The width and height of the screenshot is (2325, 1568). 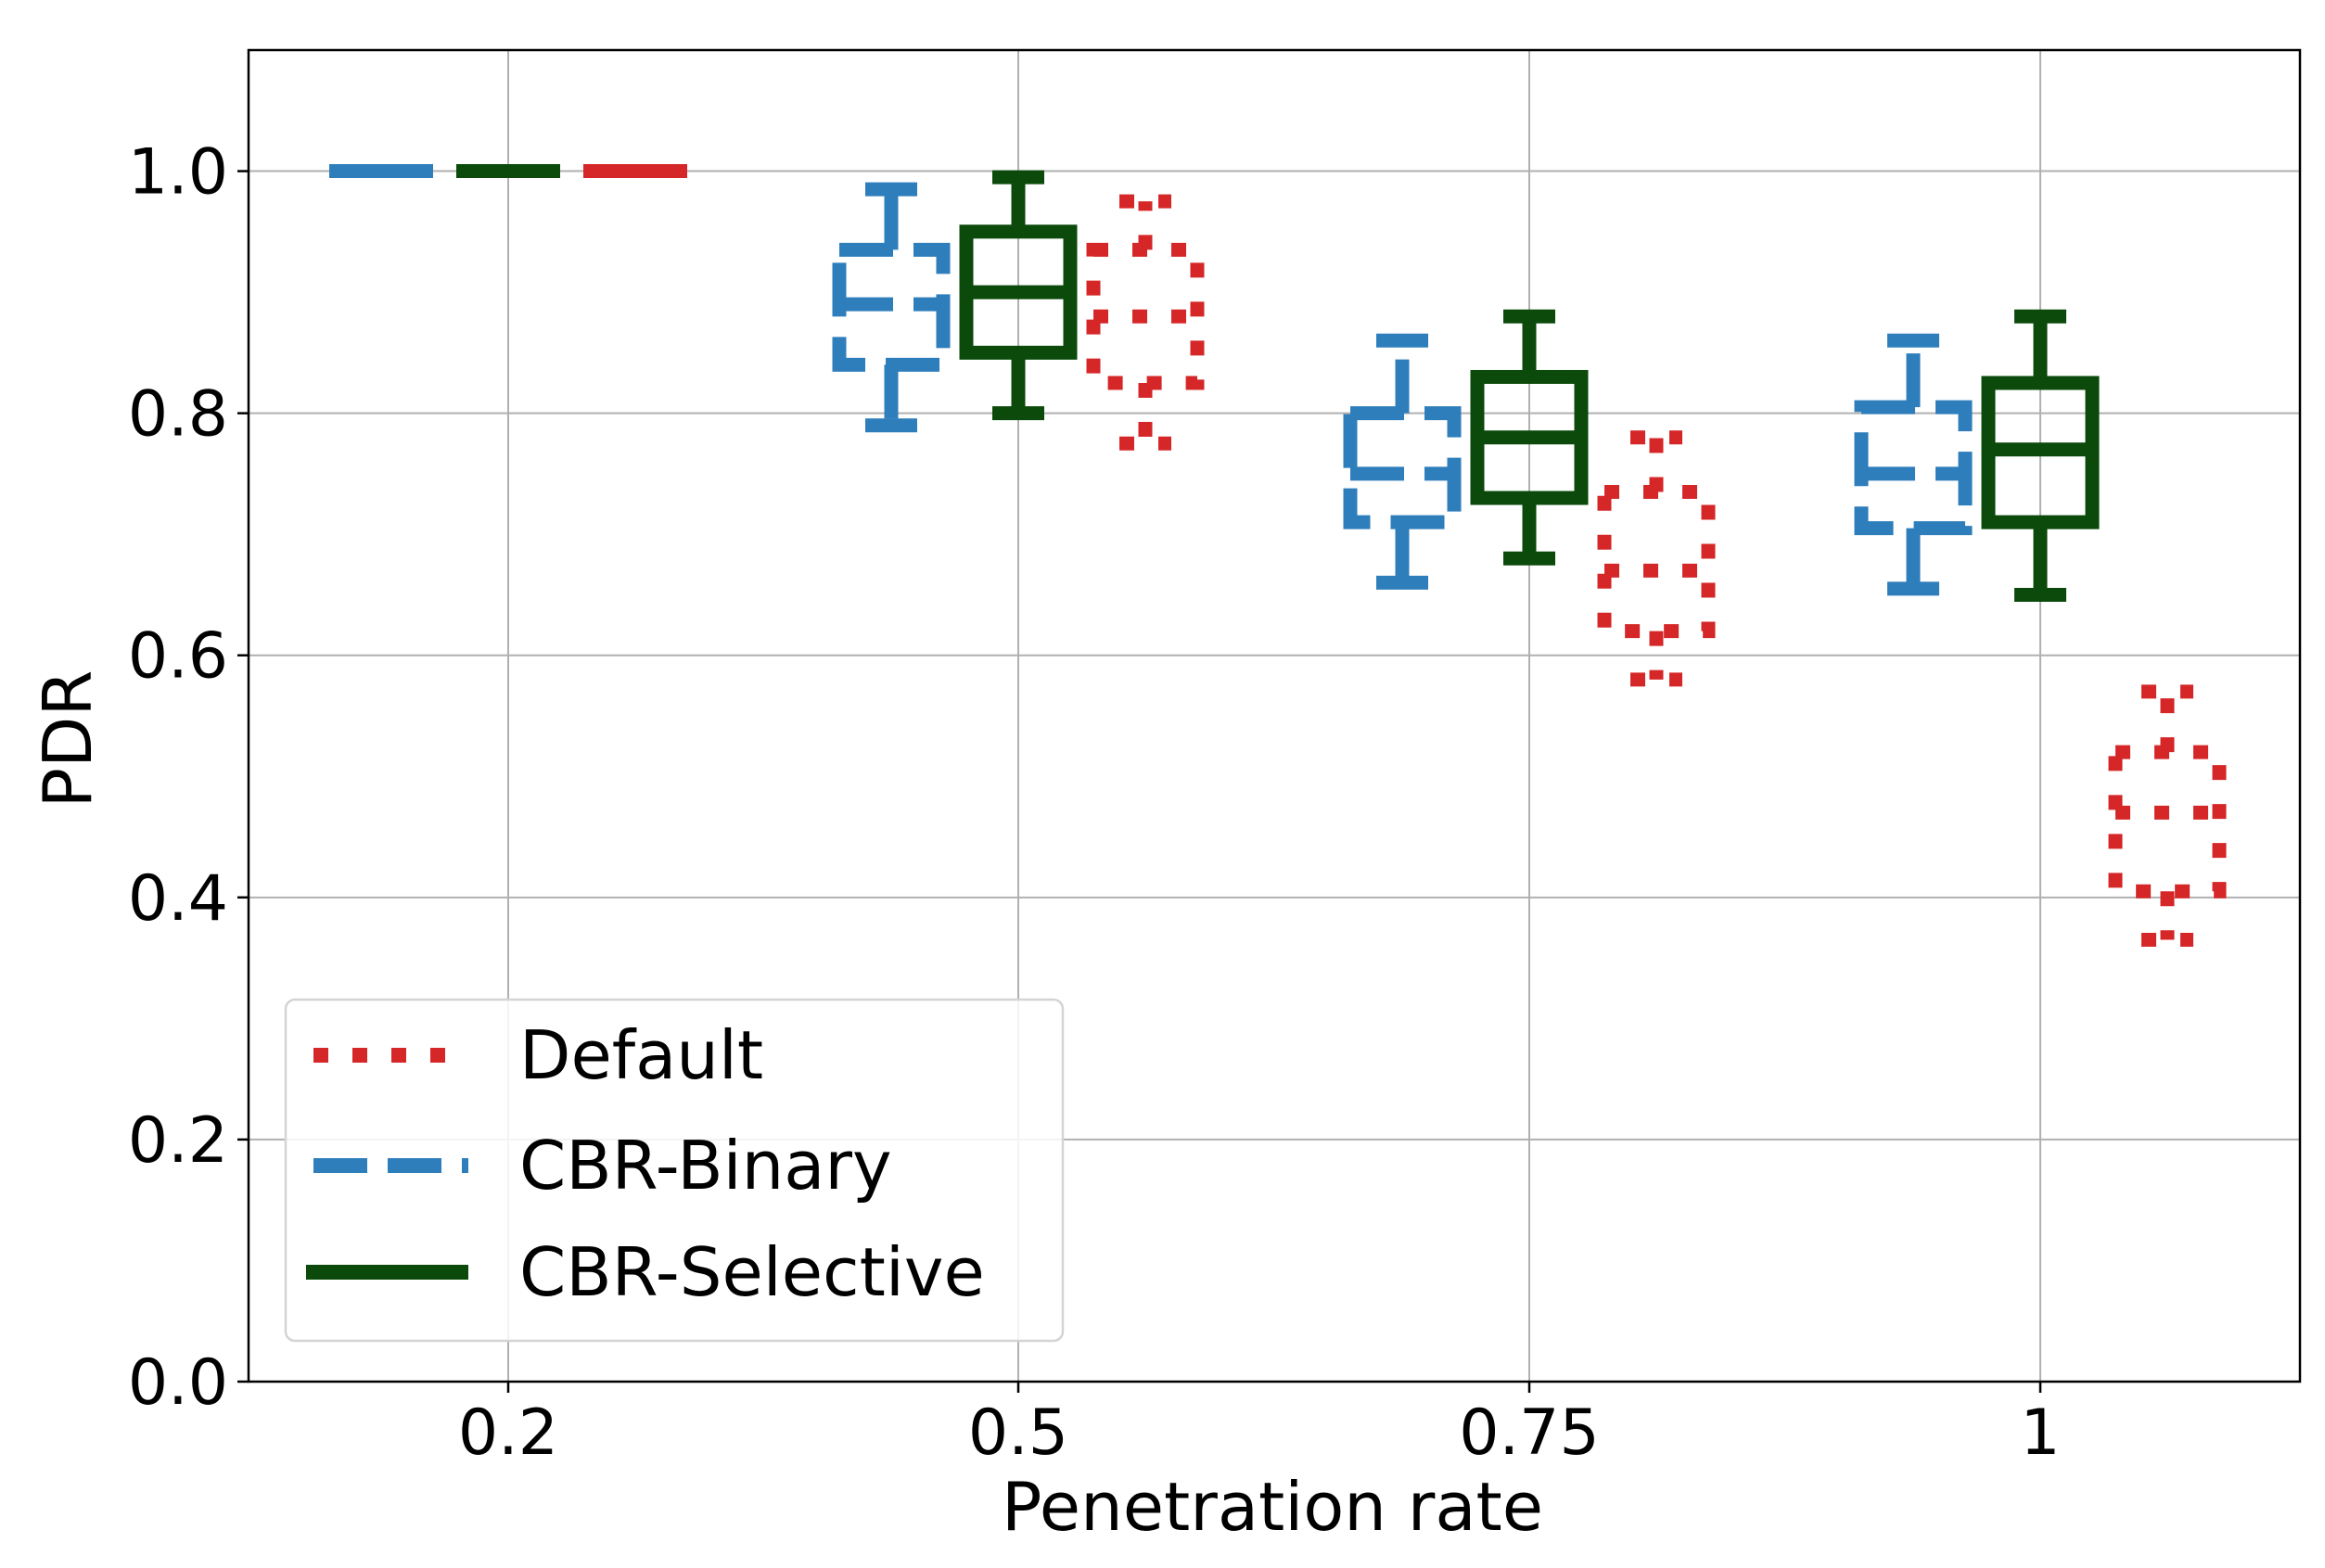 I want to click on box-default-0.75, so click(x=1656, y=558).